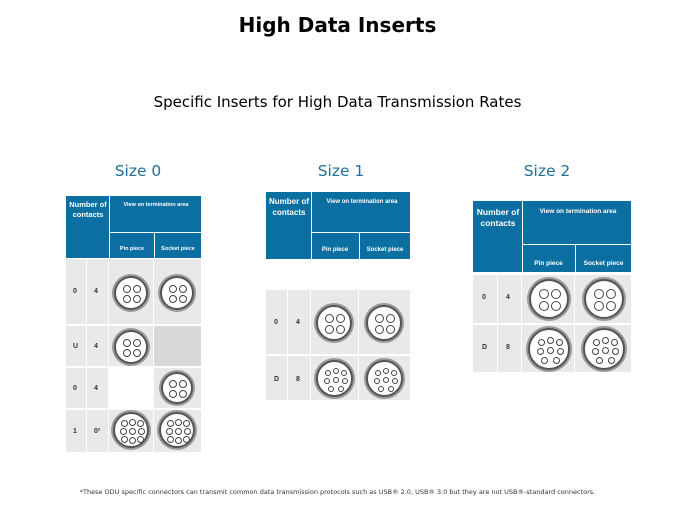  I want to click on size-1-label: Size 1, so click(341, 171).